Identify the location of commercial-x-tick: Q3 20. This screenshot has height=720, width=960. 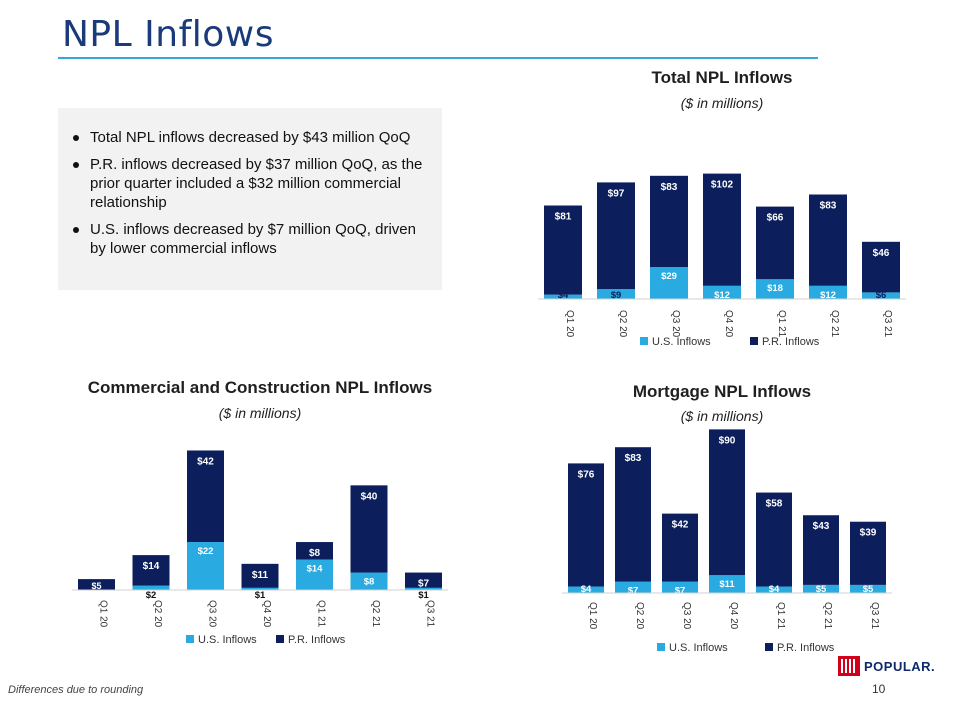
(212, 614).